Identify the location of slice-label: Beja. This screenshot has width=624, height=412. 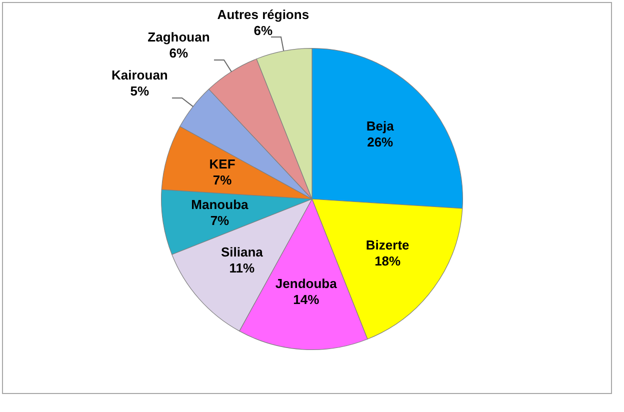
(380, 126).